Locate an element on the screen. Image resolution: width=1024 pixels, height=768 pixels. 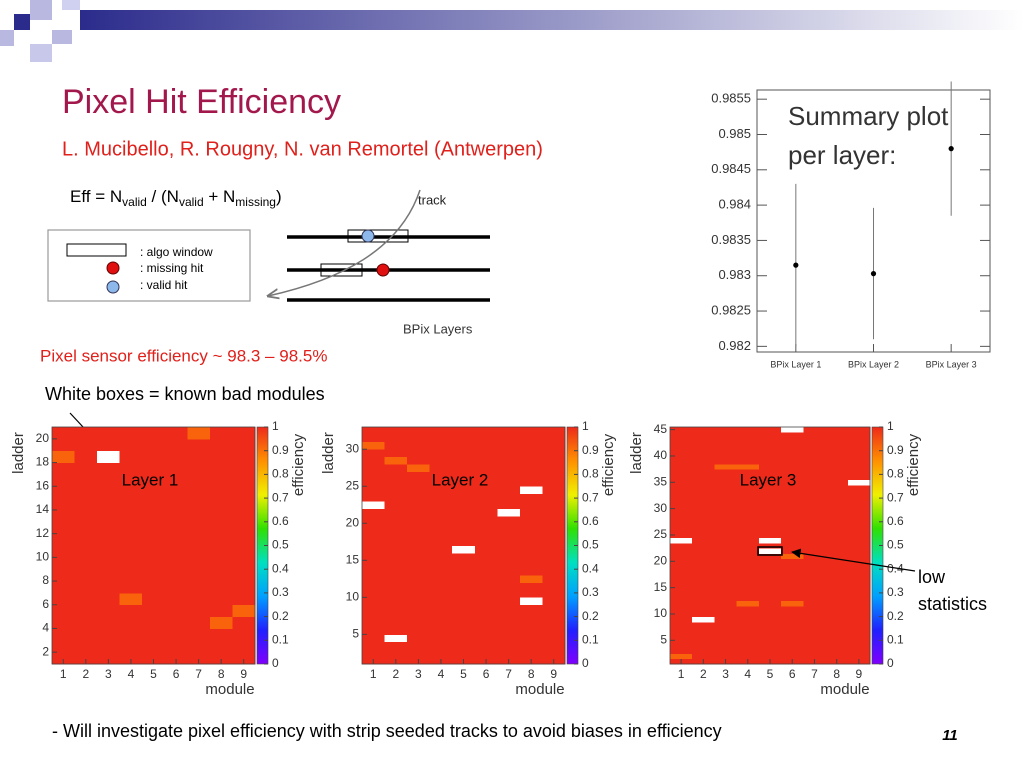
y-tick-label: 10 is located at coordinates (353, 597).